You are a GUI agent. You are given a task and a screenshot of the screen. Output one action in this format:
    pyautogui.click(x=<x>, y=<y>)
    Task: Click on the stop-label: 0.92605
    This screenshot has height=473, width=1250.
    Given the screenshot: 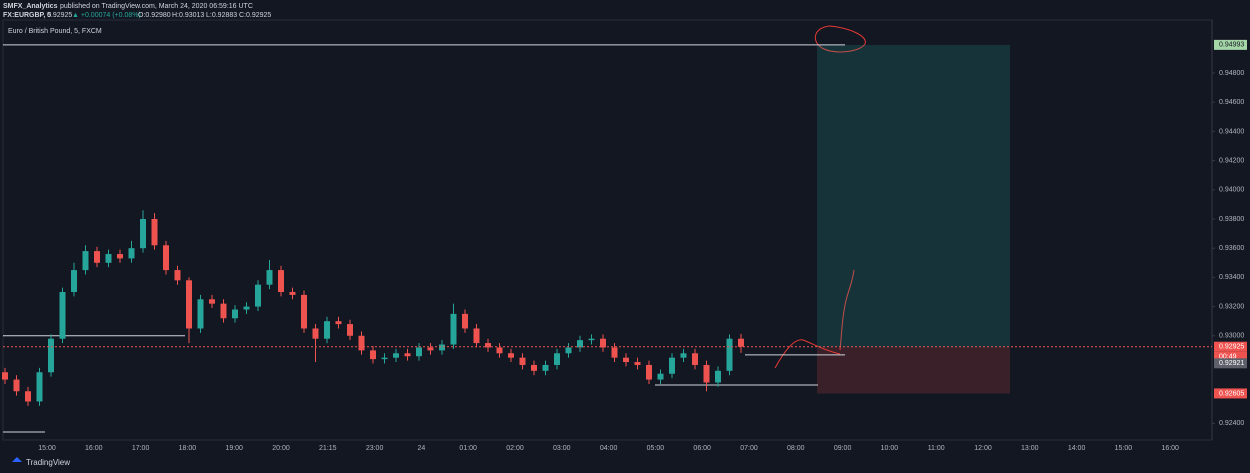 What is the action you would take?
    pyautogui.click(x=1231, y=393)
    